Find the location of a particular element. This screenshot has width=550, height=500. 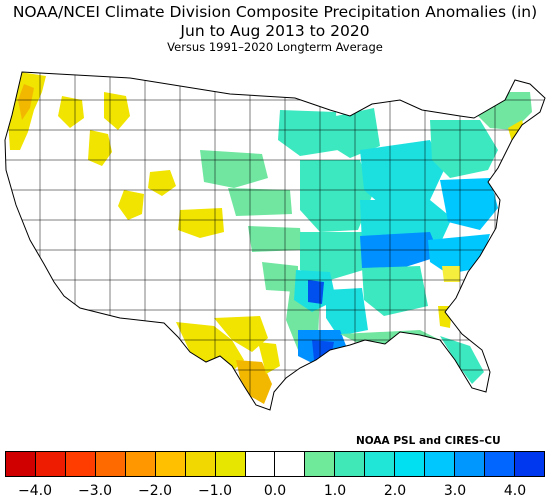

northern-idaho-dry is located at coordinates (117, 111).